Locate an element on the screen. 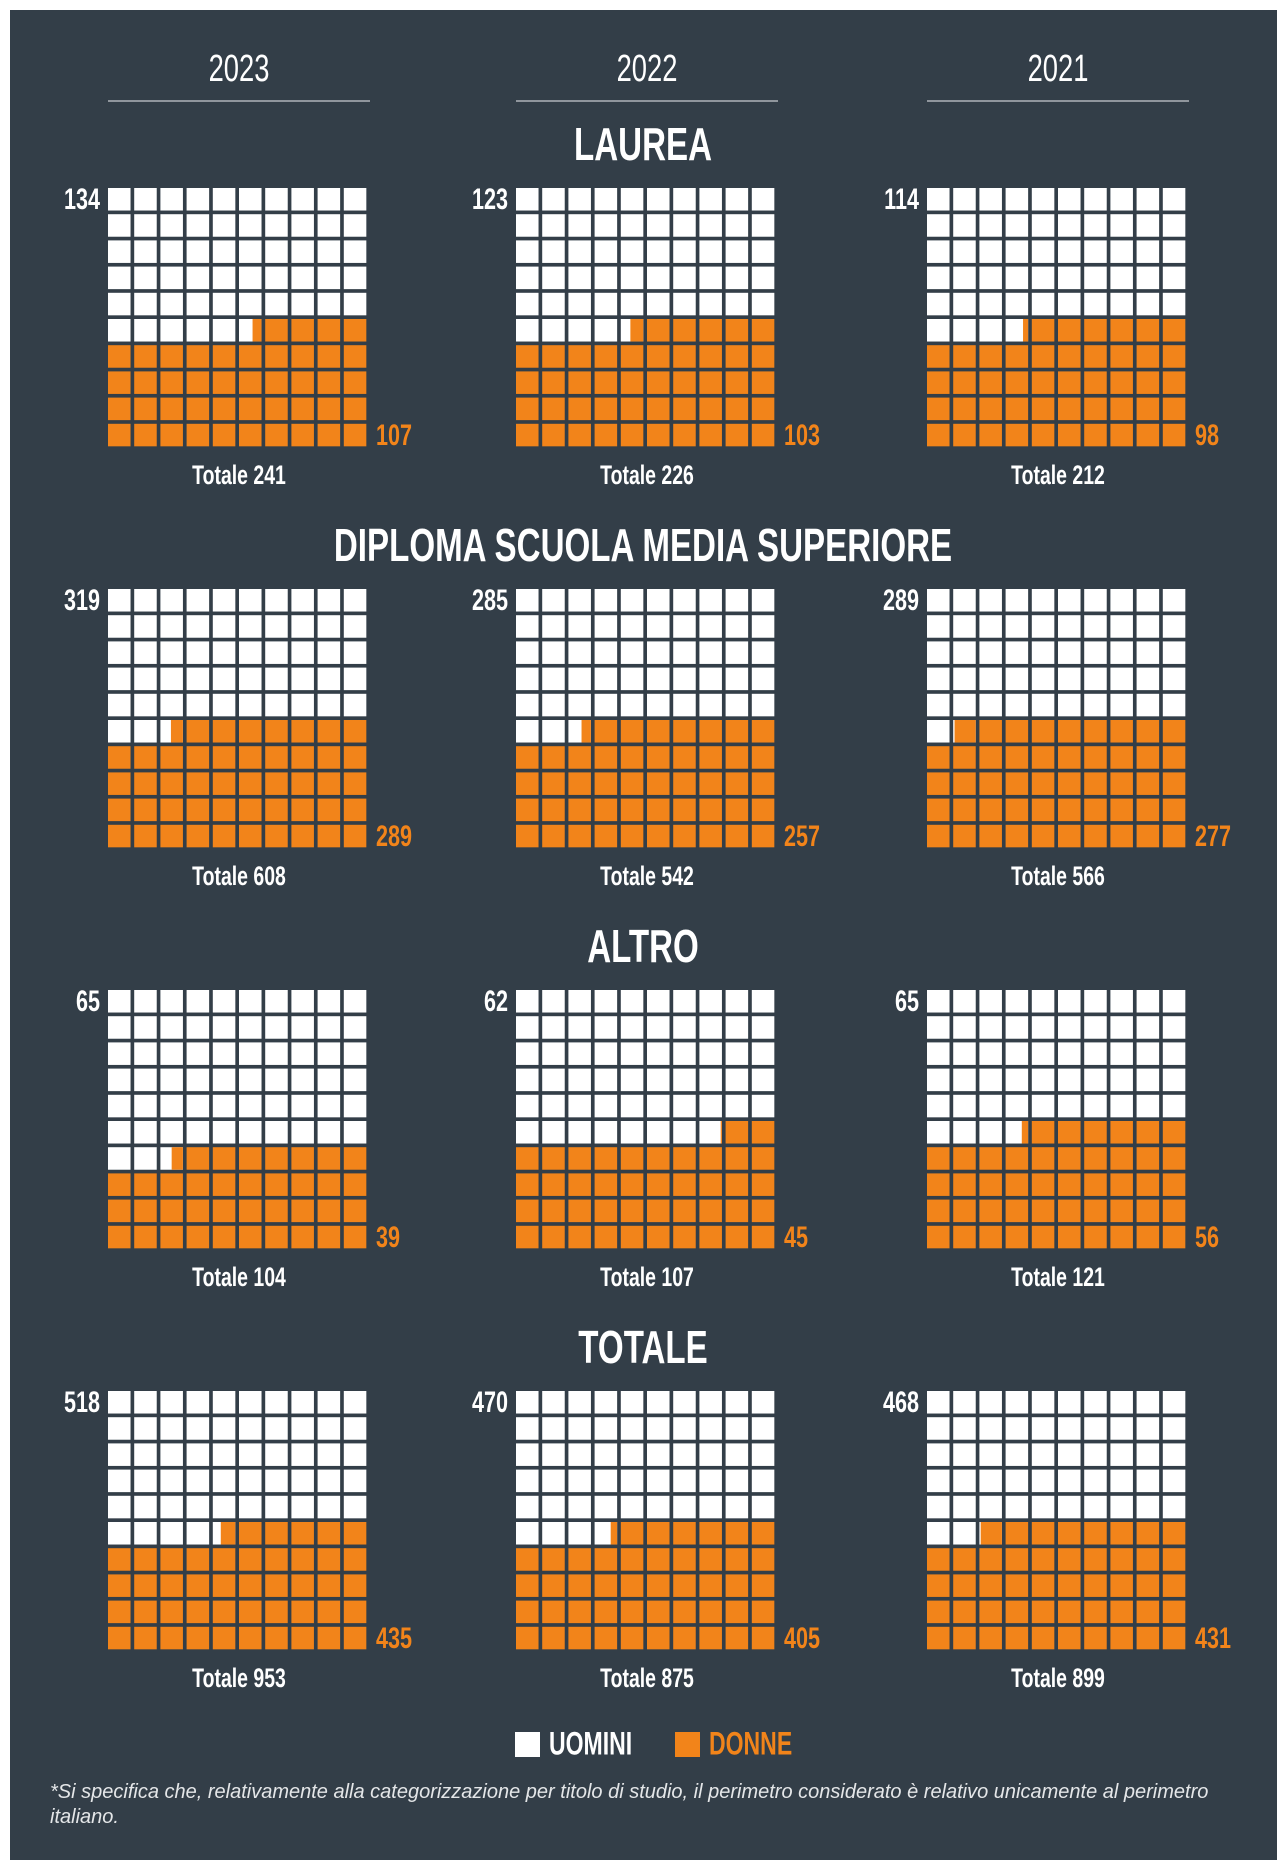 This screenshot has height=1870, width=1287. total-label: Totale 104 is located at coordinates (239, 1277).